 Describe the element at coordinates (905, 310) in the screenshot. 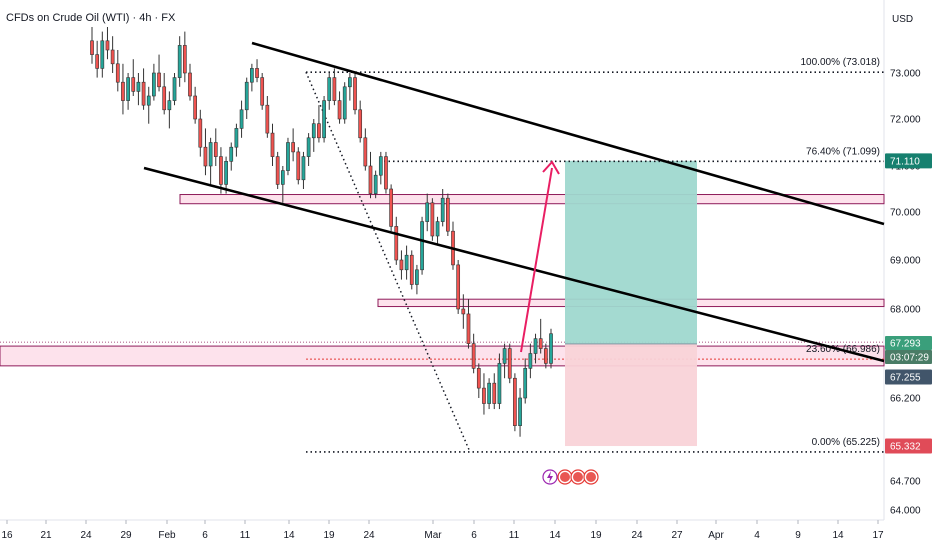

I see `price-tick-label: 68.000` at that location.